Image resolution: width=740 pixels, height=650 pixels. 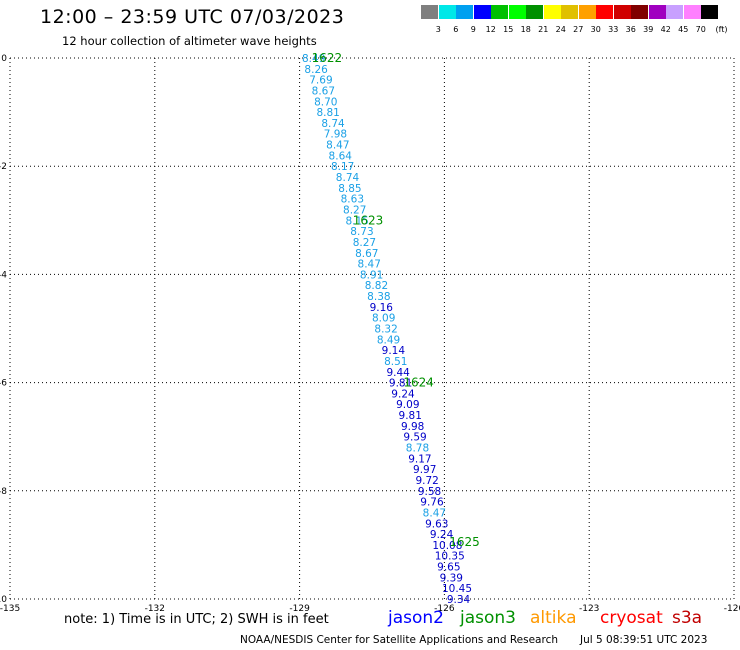 I want to click on wave-height-value: 9.16, so click(x=382, y=308).